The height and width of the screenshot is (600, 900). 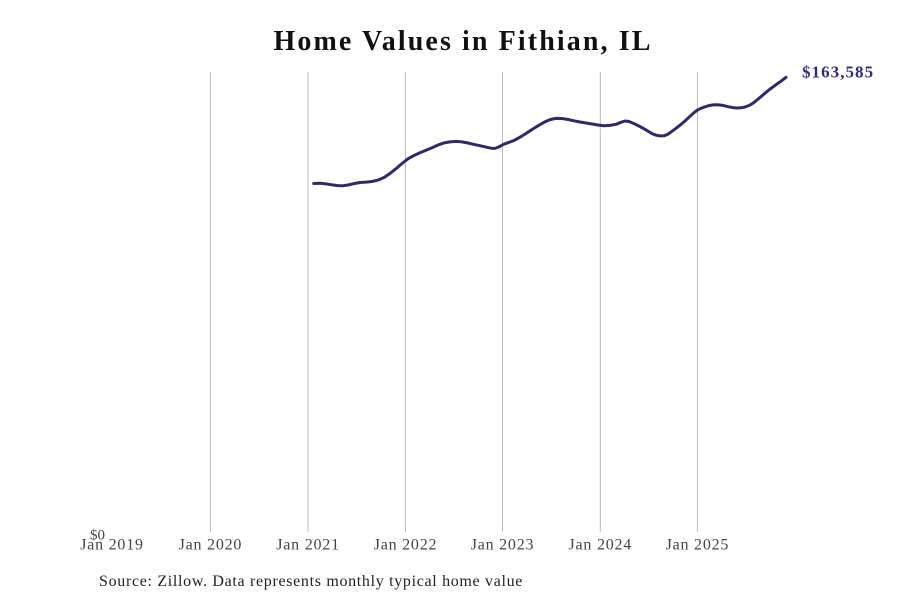 I want to click on svg-text: Jan 2020, so click(x=211, y=545).